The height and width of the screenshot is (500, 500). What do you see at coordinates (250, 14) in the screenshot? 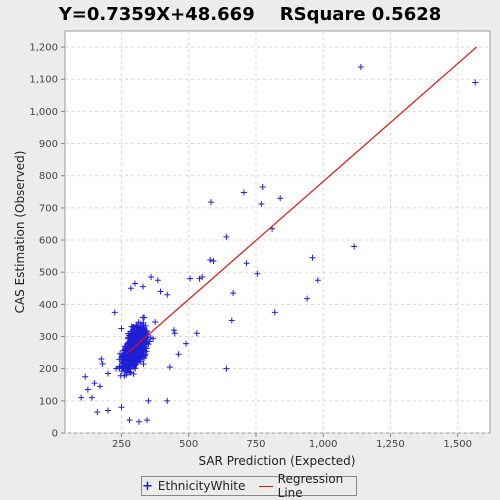
I see `chart-title: Y=0.7359X+48.669 RSquare 0.5628` at bounding box center [250, 14].